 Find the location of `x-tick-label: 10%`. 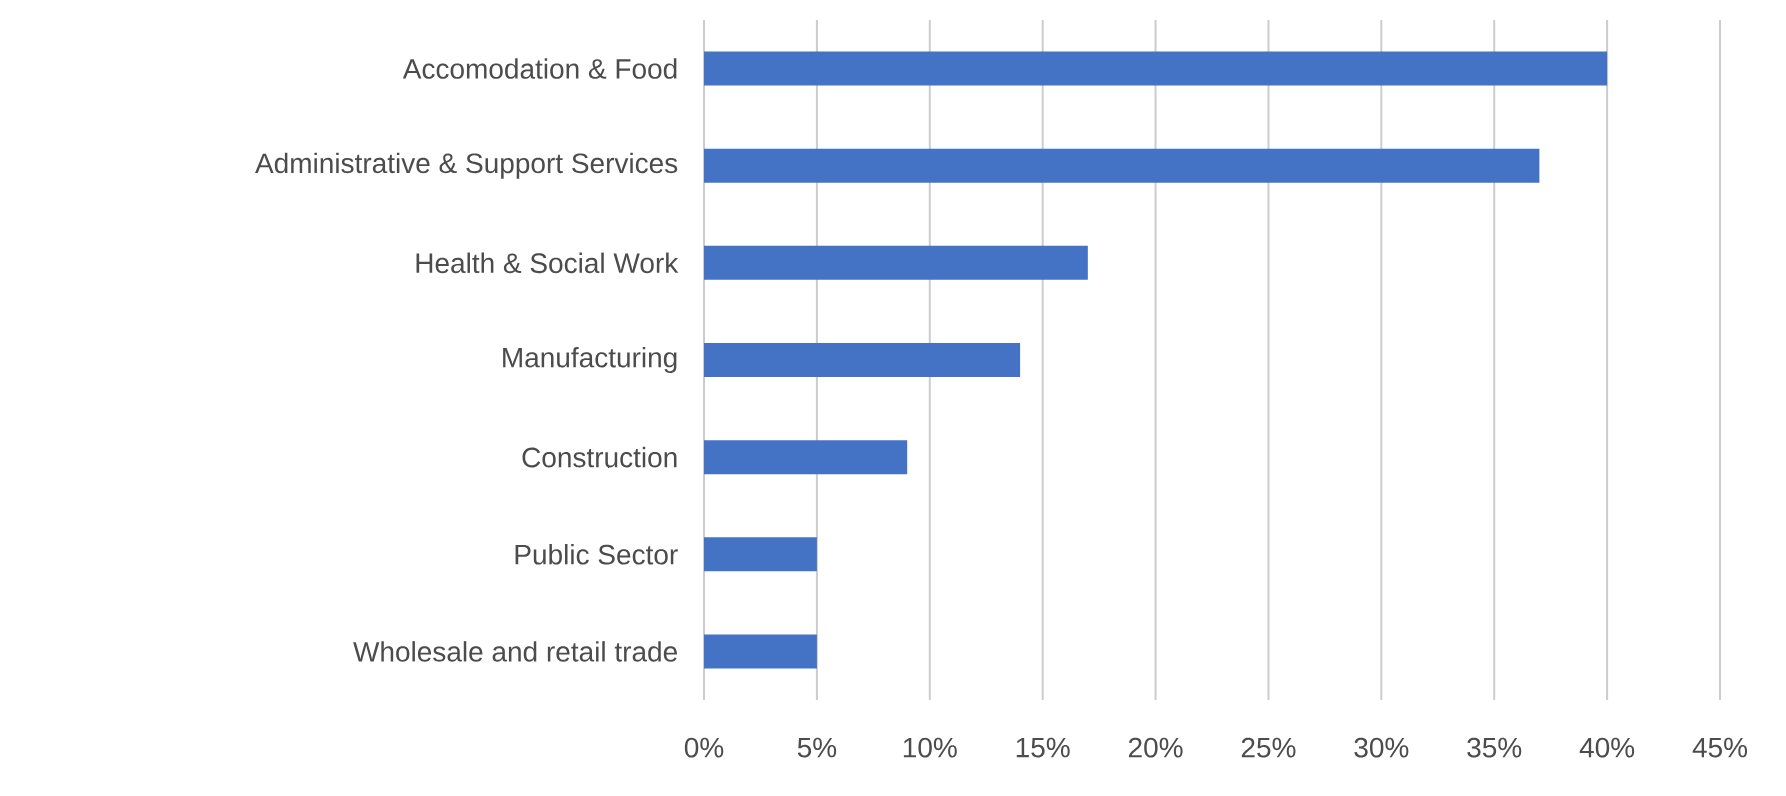

x-tick-label: 10% is located at coordinates (930, 747).